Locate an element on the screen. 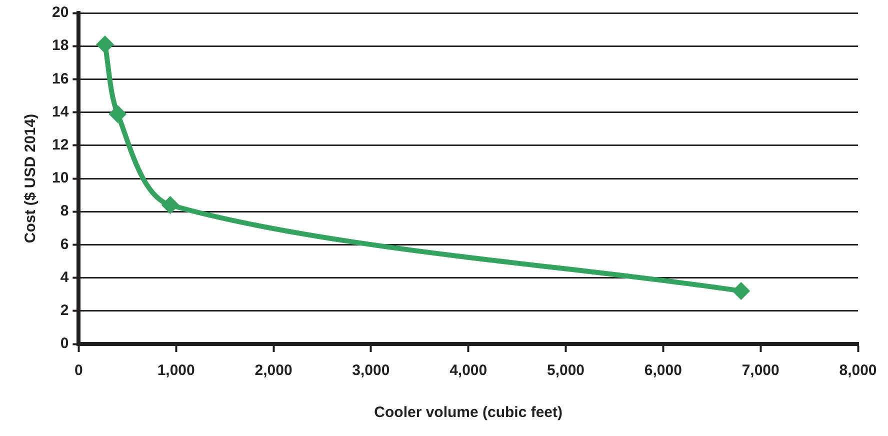  x-axis-title: Cooler volume (cubic feet) is located at coordinates (468, 413).